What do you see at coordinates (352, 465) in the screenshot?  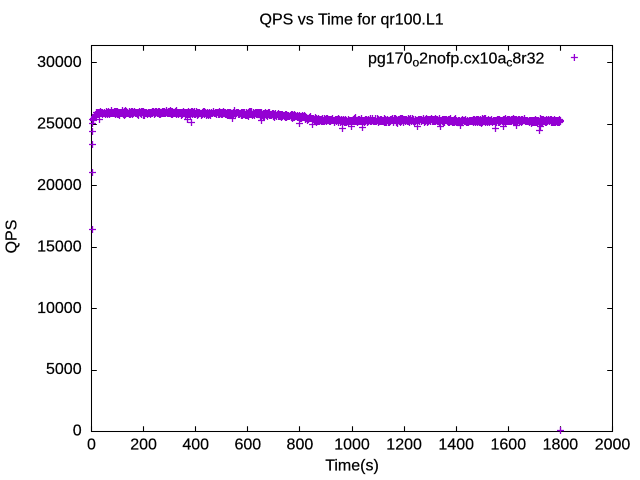 I see `svg-text: Time(s)` at bounding box center [352, 465].